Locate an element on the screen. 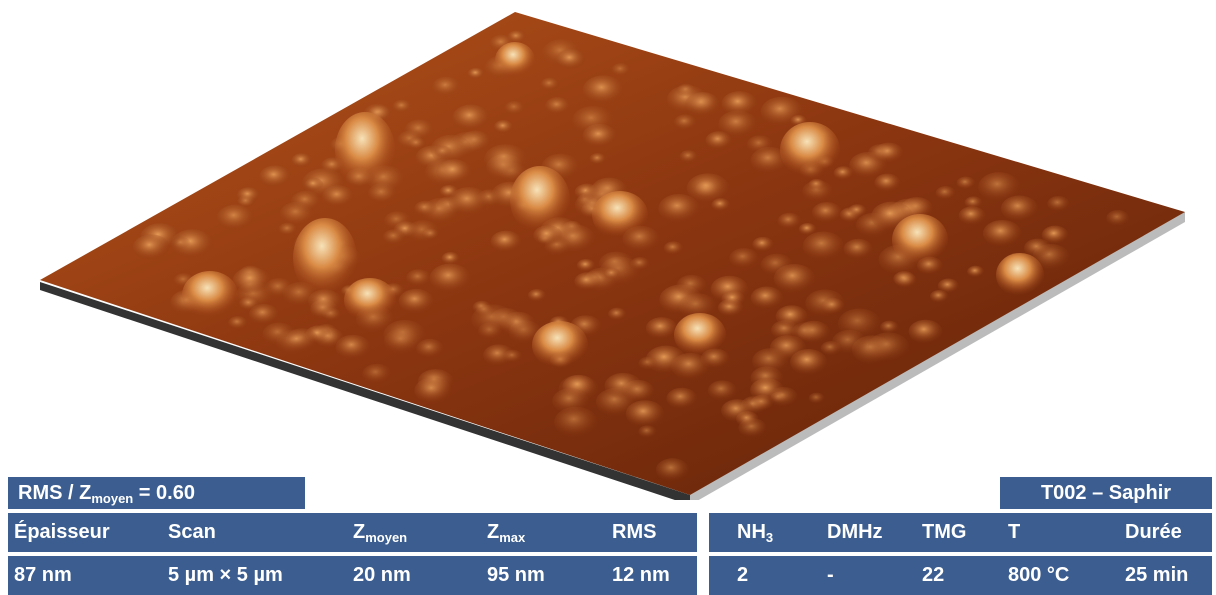 Image resolution: width=1216 pixels, height=595 pixels. cell: RMS is located at coordinates (634, 532).